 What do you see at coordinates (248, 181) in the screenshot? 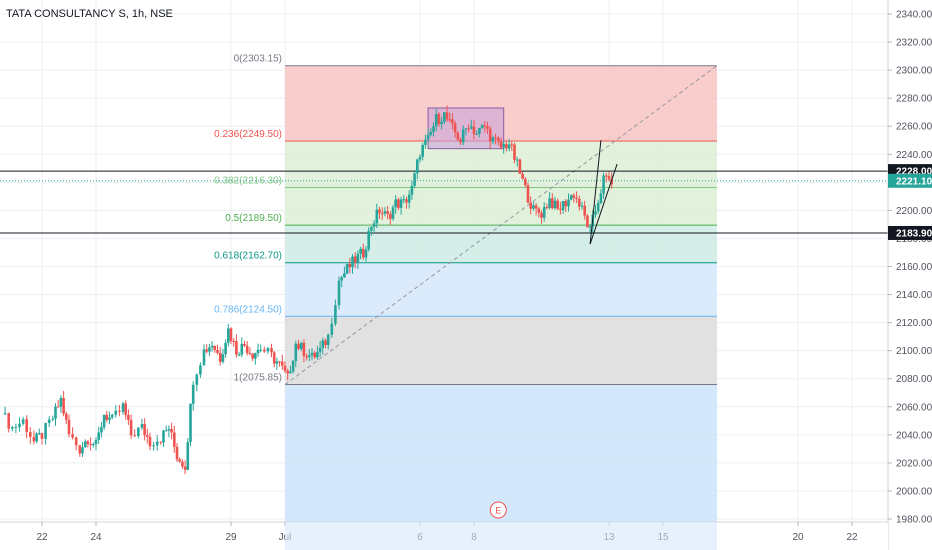
I see `fib-level-label: 0.382(2216.30)` at bounding box center [248, 181].